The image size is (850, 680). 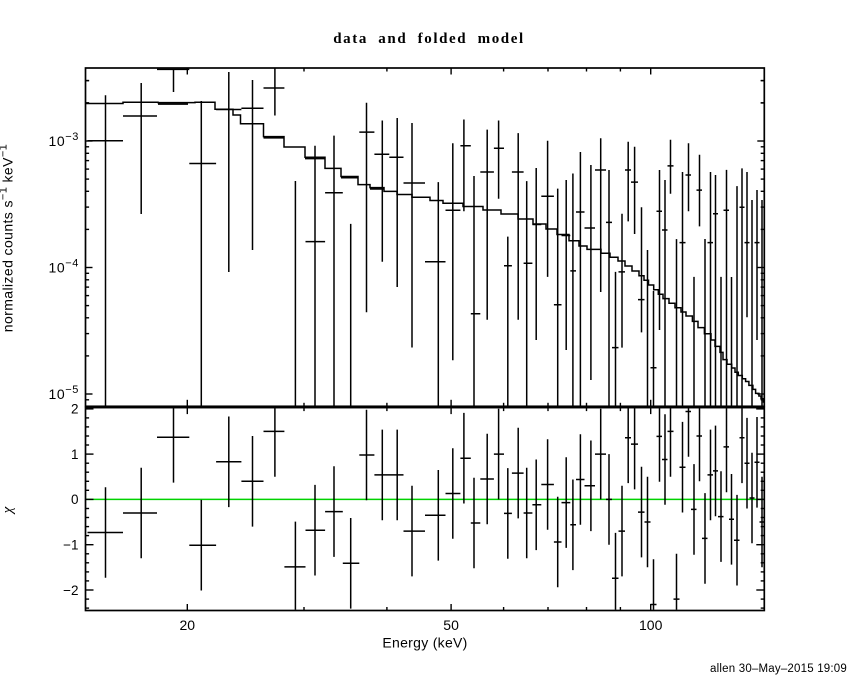 I want to click on svg-text: χ, so click(x=8, y=510).